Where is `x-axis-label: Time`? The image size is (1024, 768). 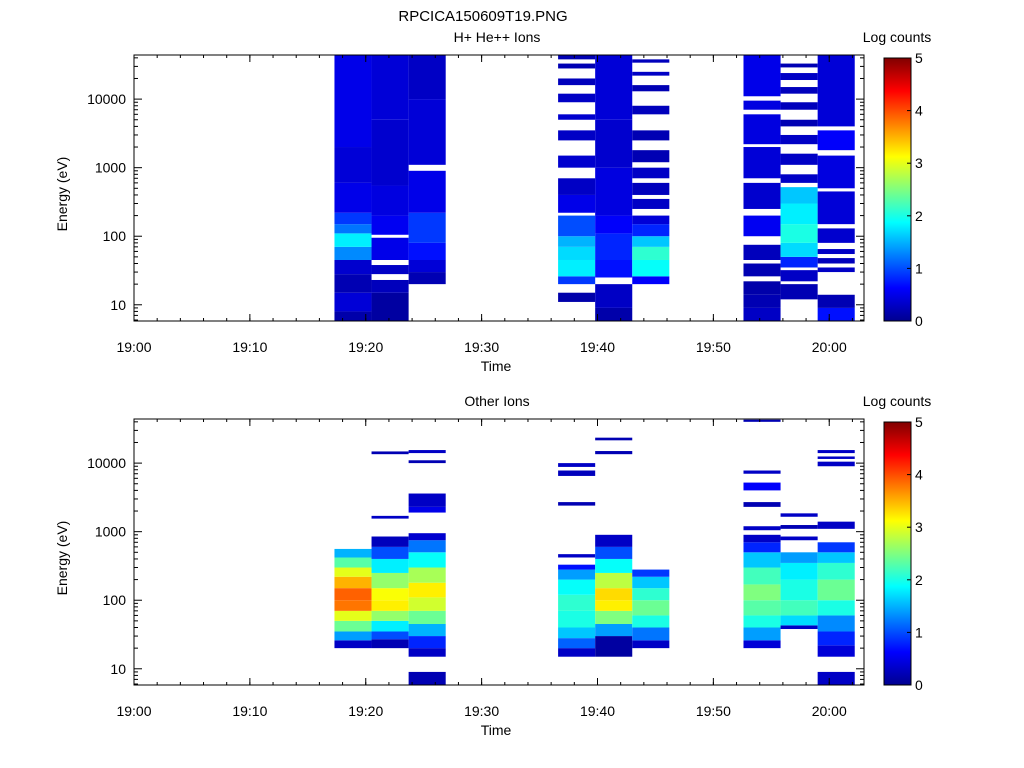 x-axis-label: Time is located at coordinates (496, 366).